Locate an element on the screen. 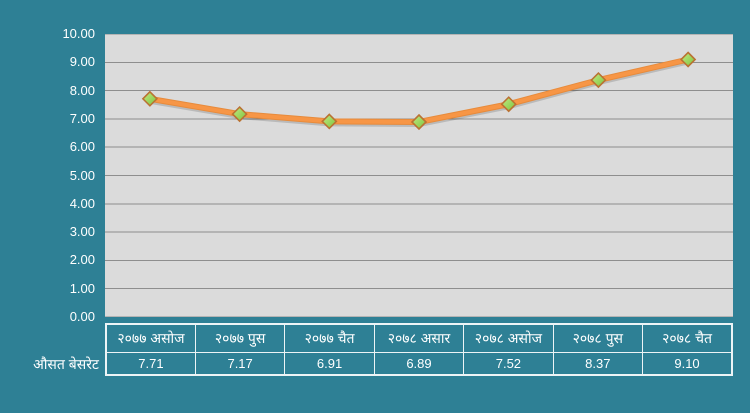  y-axis-tick-label: 5.00 is located at coordinates (82, 175).